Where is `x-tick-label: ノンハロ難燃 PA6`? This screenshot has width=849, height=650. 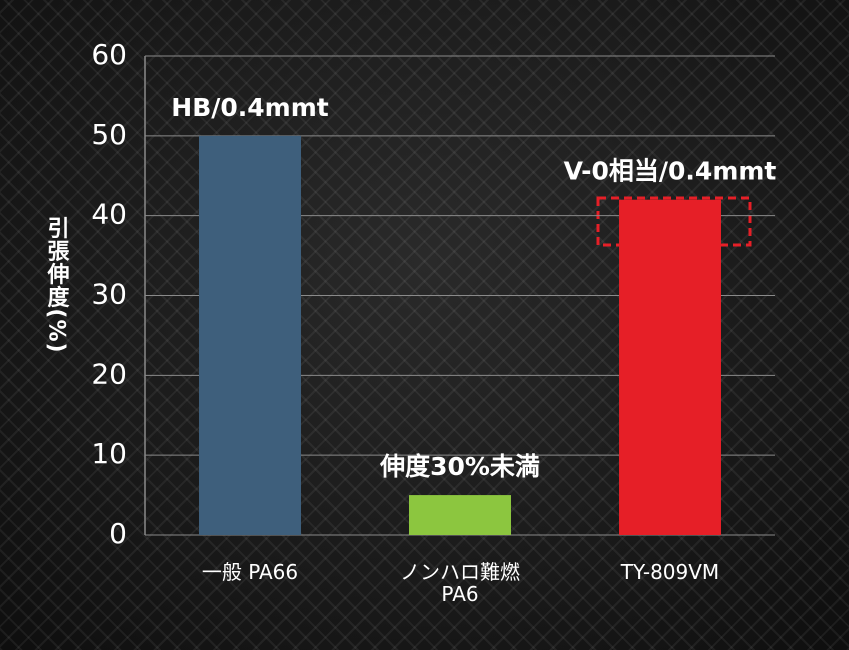
x-tick-label: ノンハロ難燃 PA6 is located at coordinates (460, 583).